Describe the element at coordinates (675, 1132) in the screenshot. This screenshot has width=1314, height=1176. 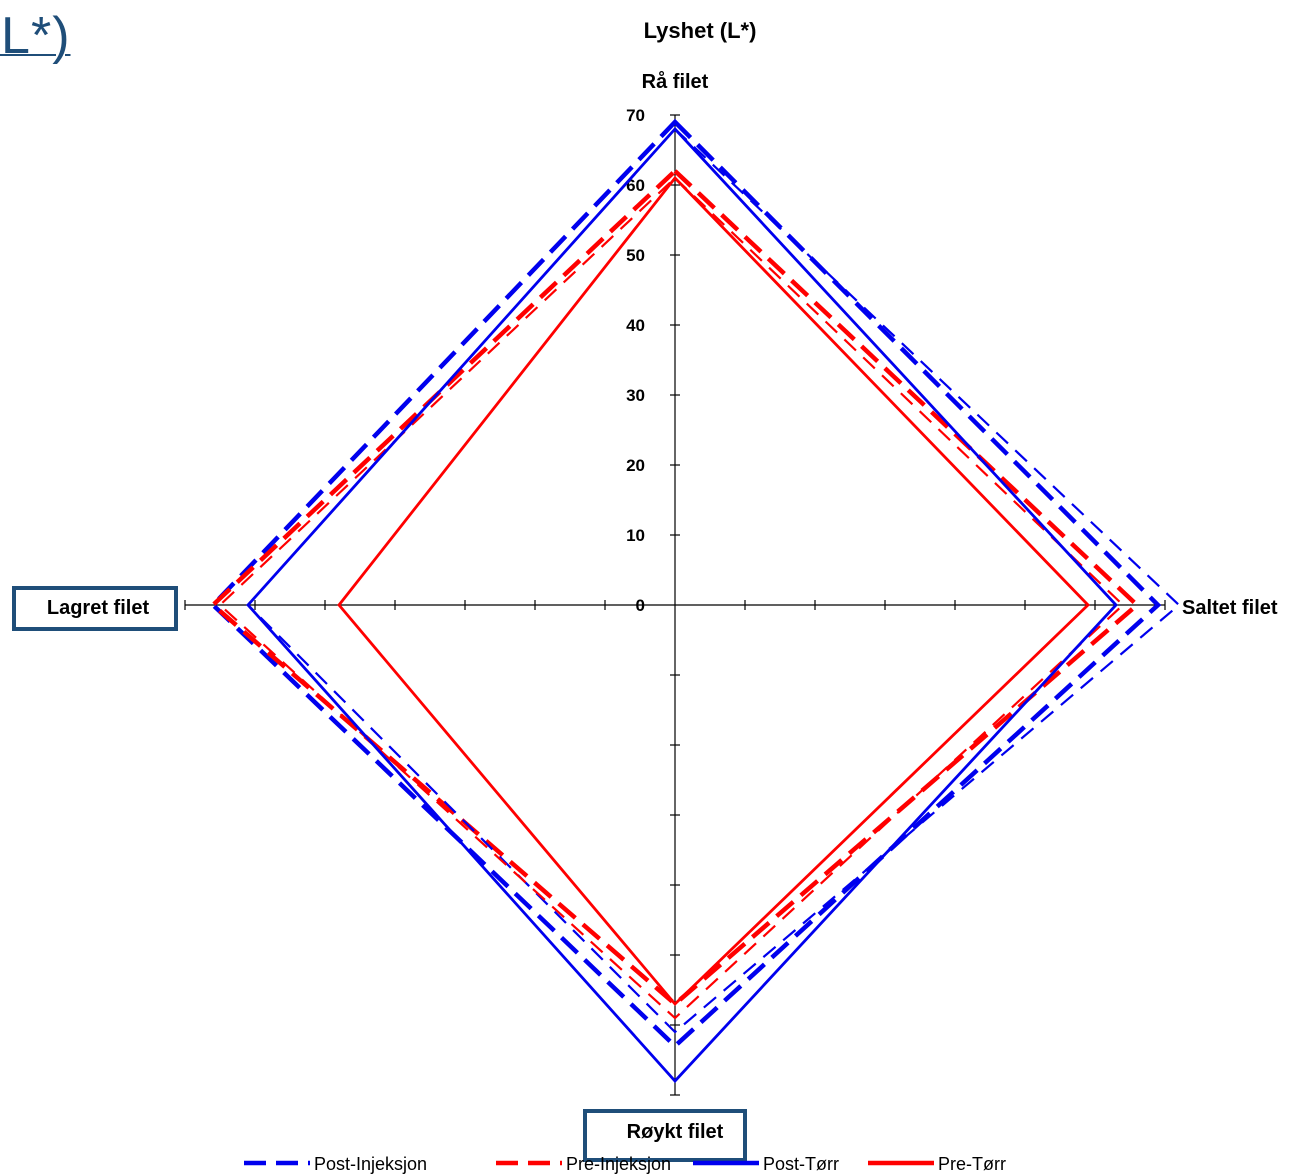
I see `category-label-2: Røykt filet` at that location.